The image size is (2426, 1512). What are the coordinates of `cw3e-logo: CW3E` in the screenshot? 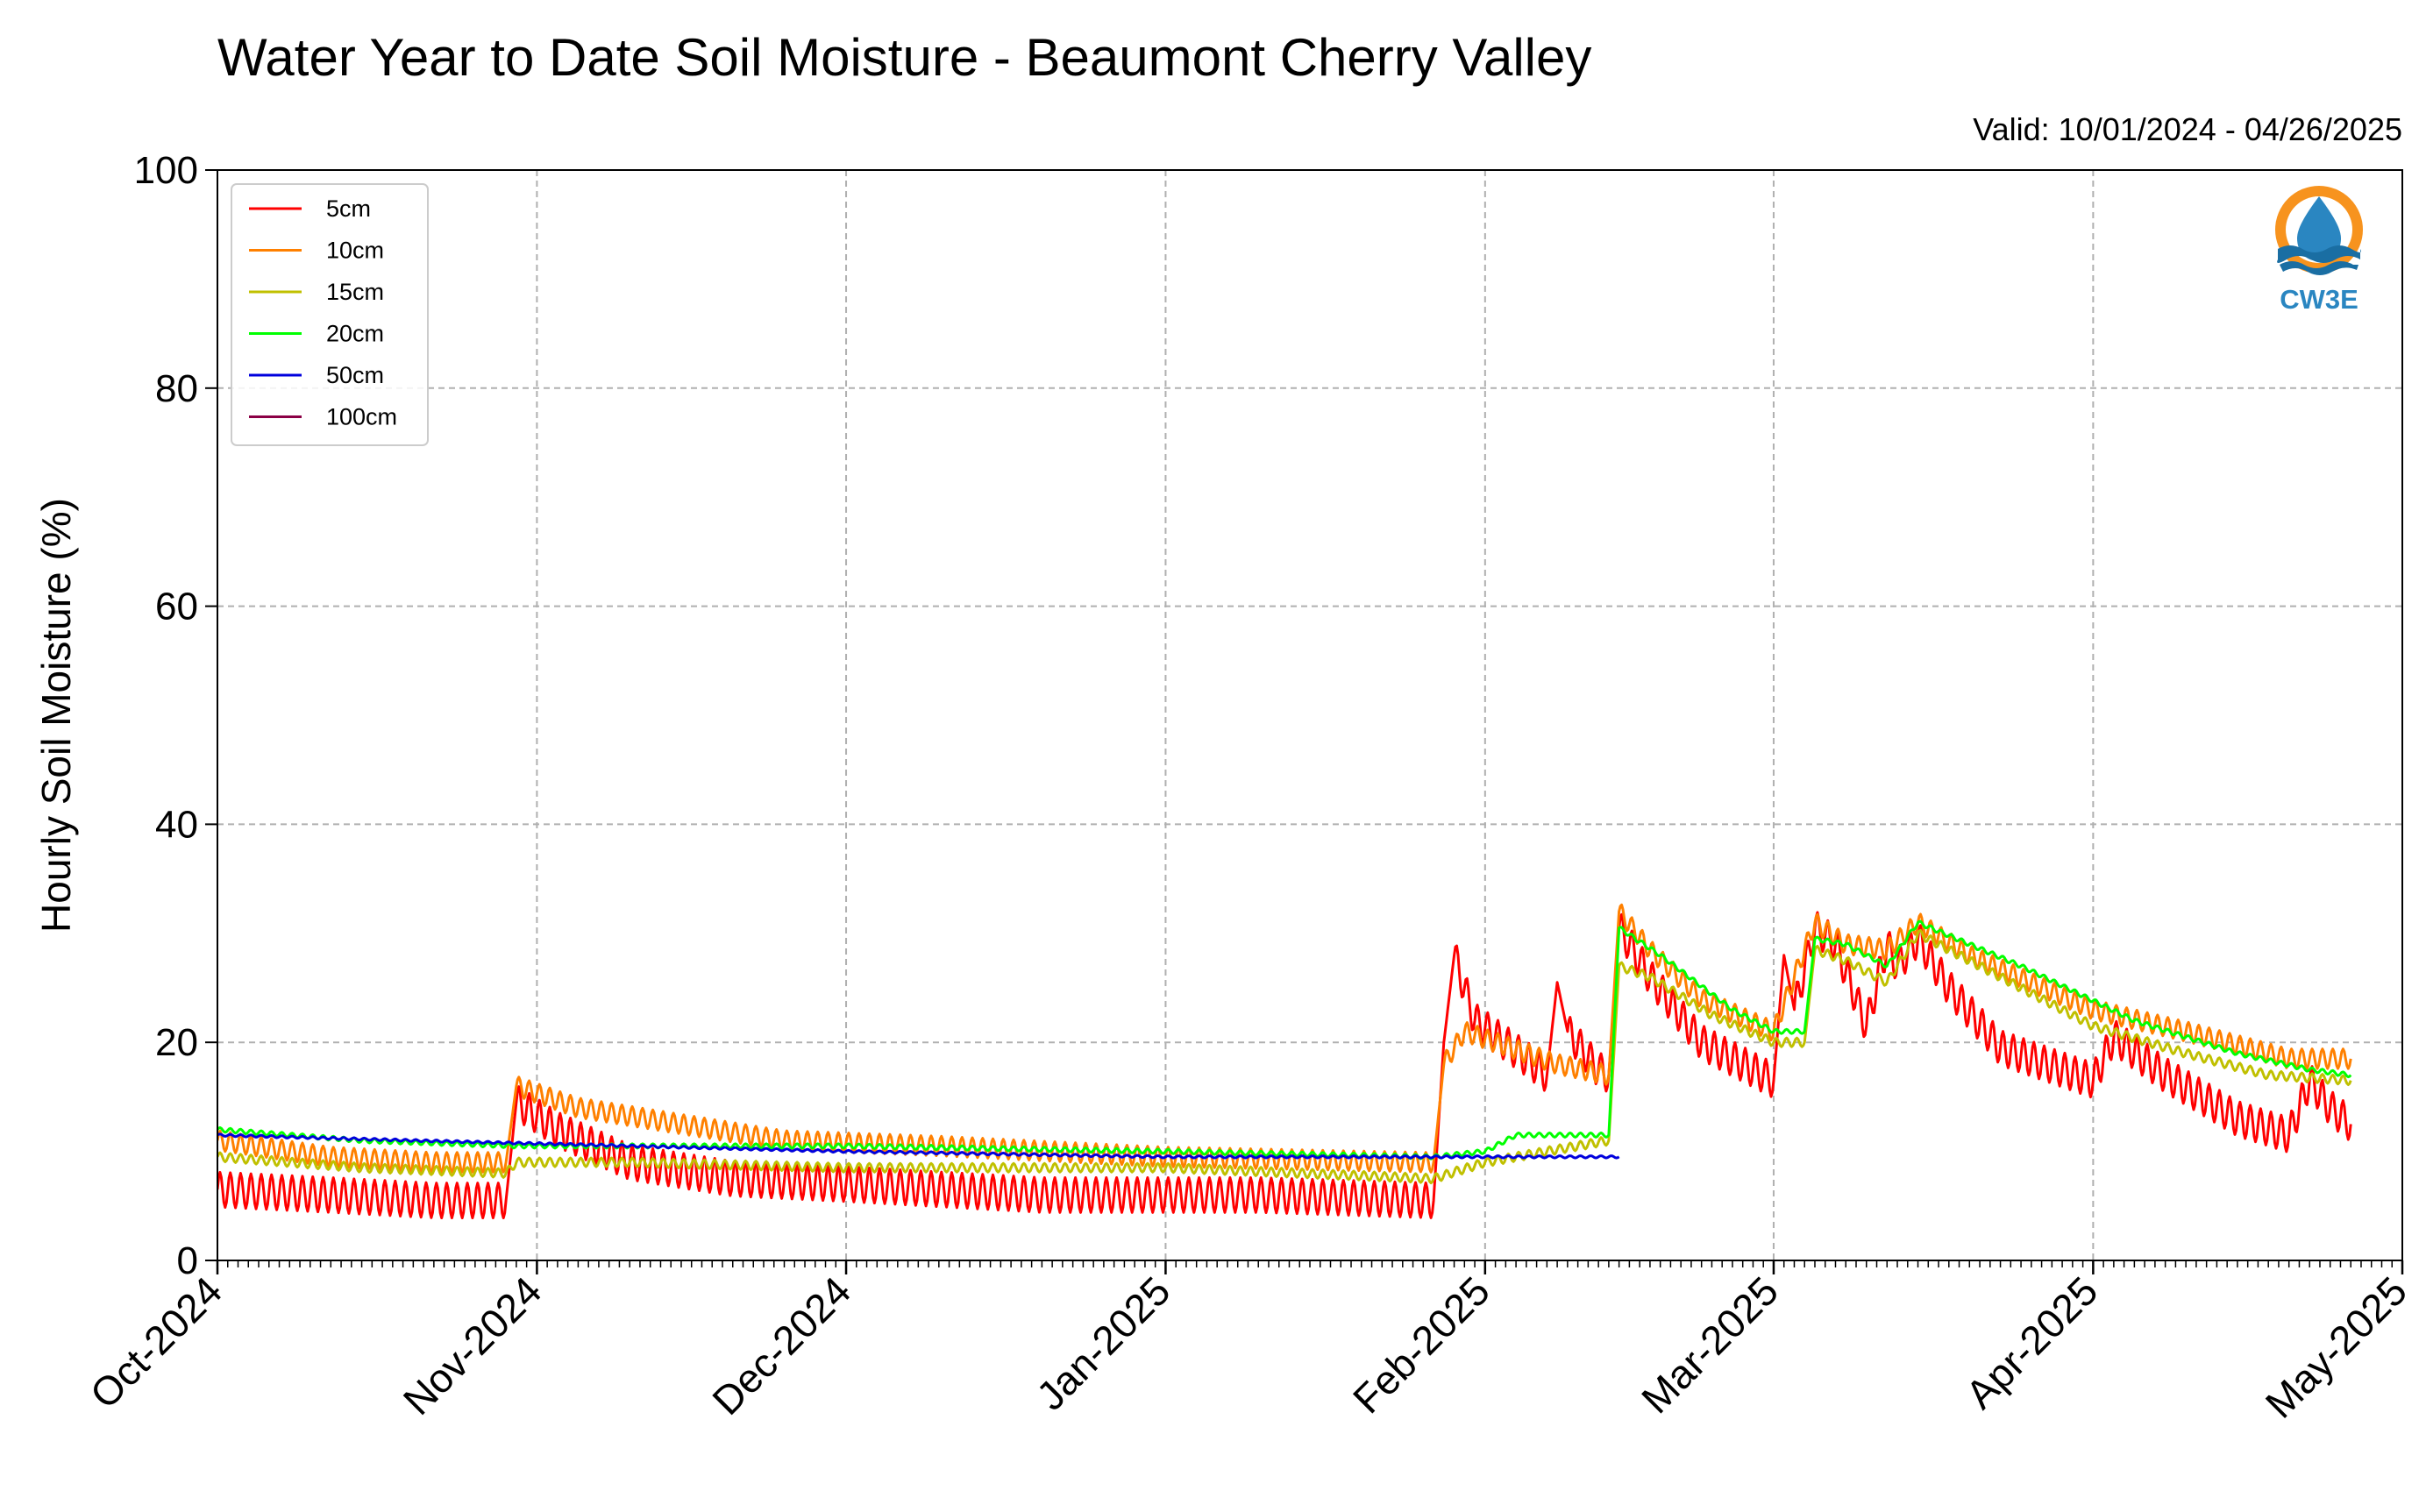 It's located at (2319, 250).